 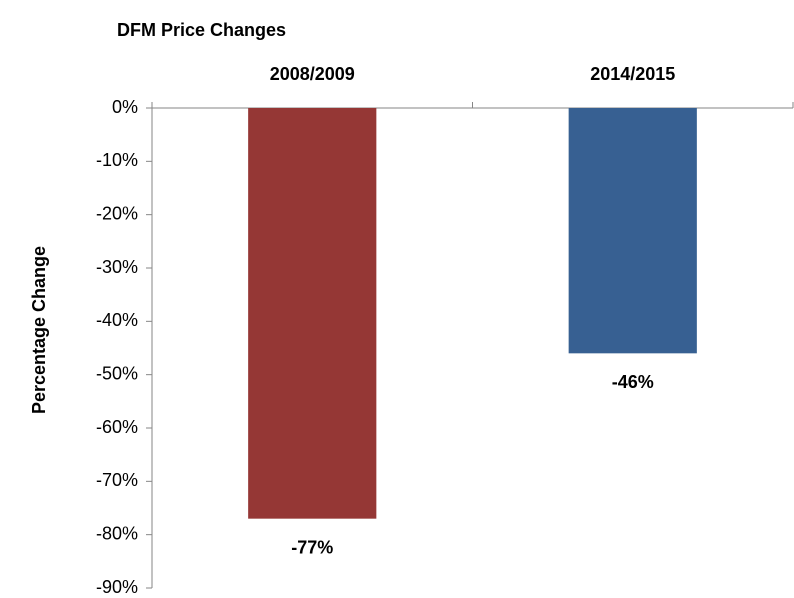 I want to click on x-tick-label: 2014/2015, so click(x=632, y=74).